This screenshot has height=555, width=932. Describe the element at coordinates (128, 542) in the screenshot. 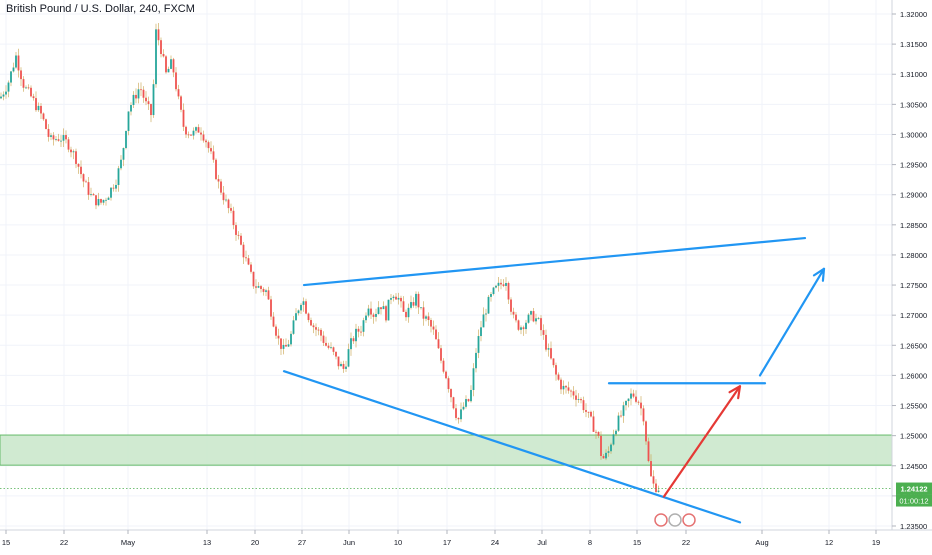

I see `x-tick-label: May` at that location.